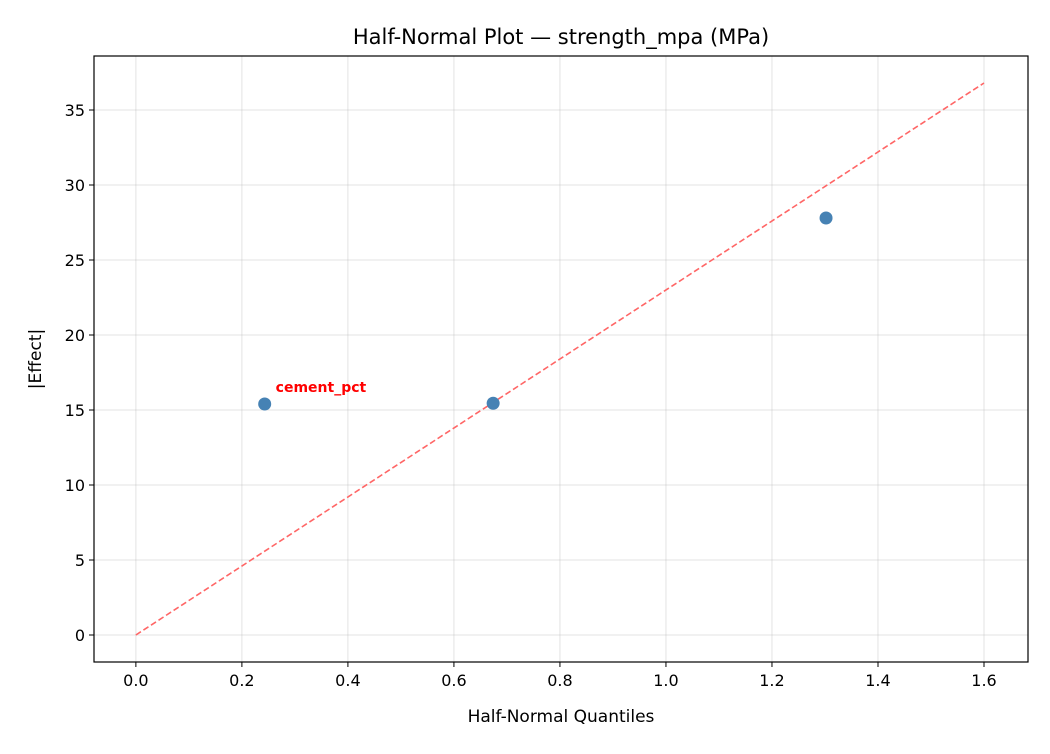 The height and width of the screenshot is (754, 1050). Describe the element at coordinates (771, 680) in the screenshot. I see `x-tick-label: 1.2` at that location.